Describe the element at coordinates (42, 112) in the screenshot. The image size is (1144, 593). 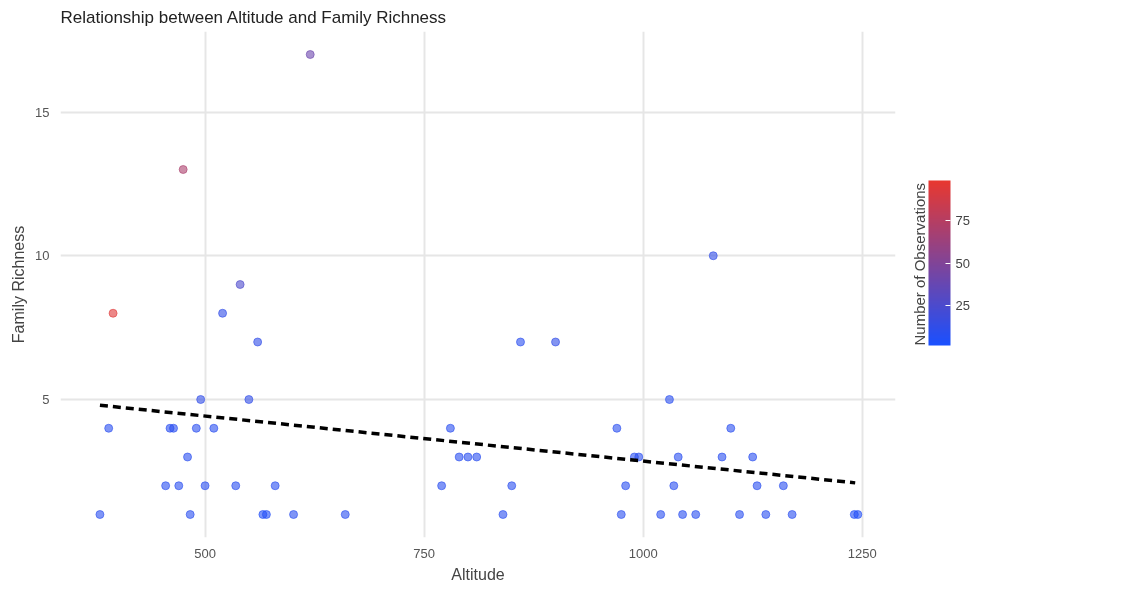
I see `y-tick-label: 15` at that location.